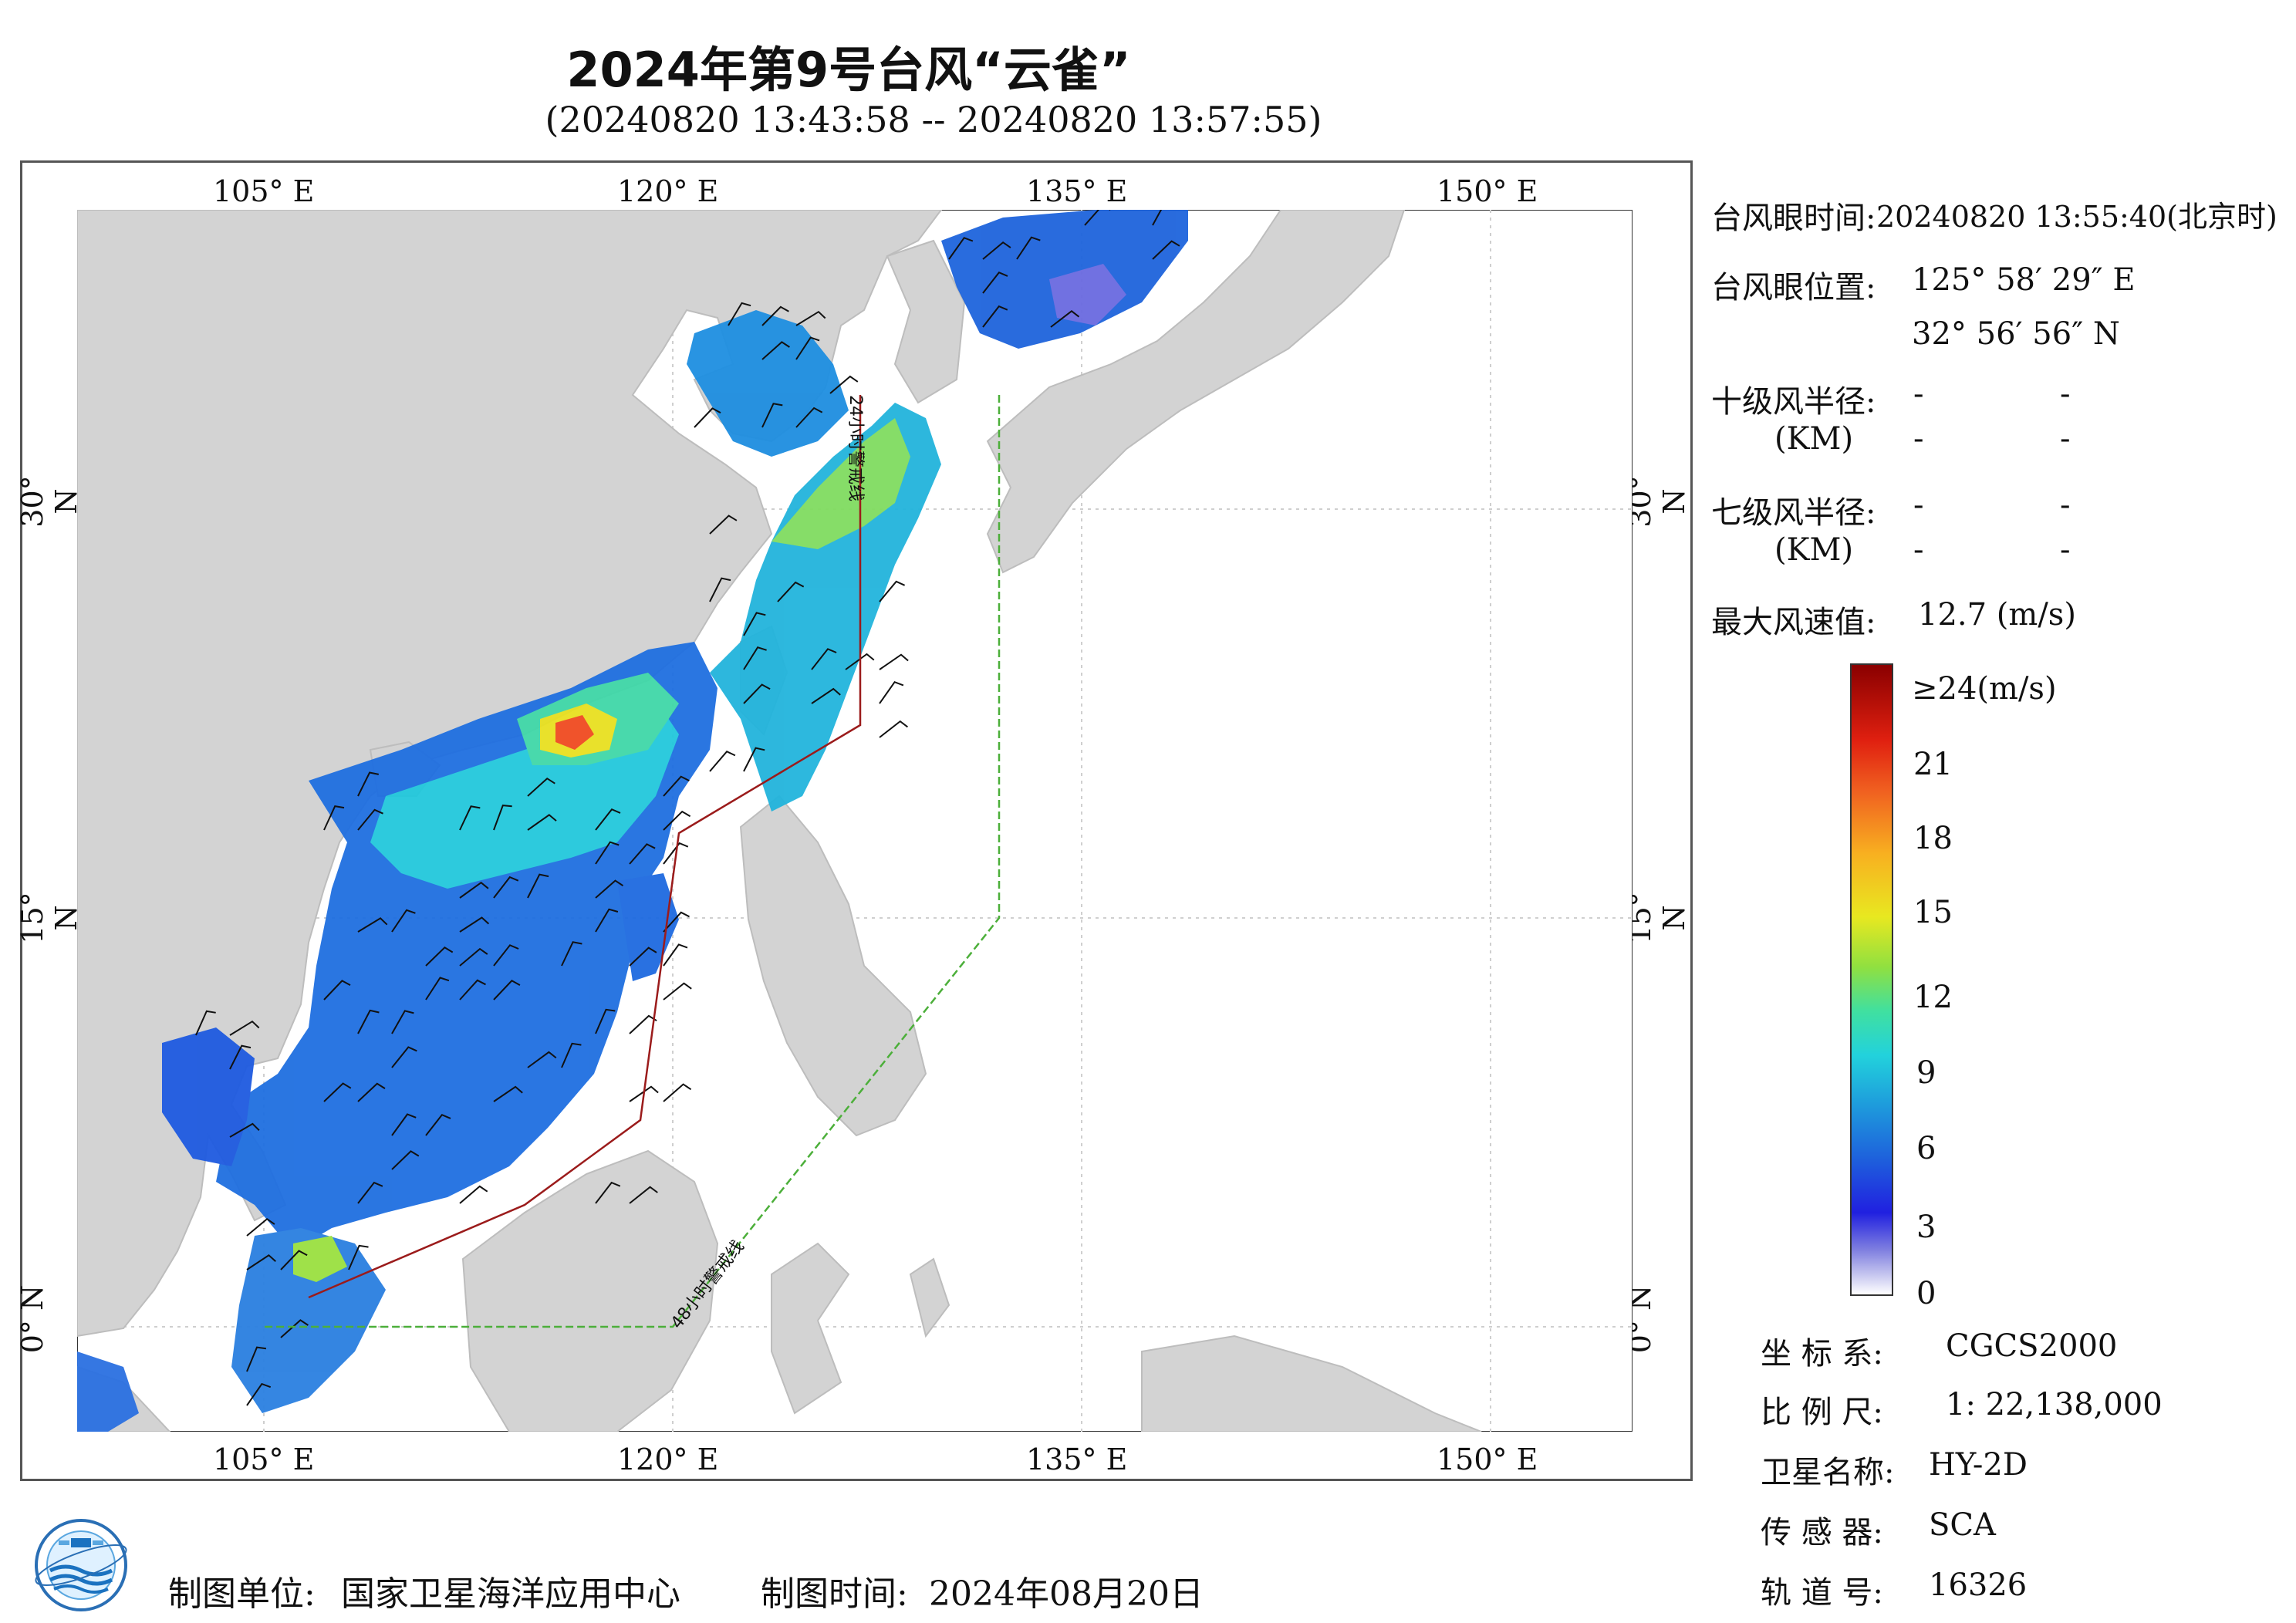 This screenshot has width=2296, height=1623. What do you see at coordinates (1926, 1227) in the screenshot?
I see `colorbar-tick: 3` at bounding box center [1926, 1227].